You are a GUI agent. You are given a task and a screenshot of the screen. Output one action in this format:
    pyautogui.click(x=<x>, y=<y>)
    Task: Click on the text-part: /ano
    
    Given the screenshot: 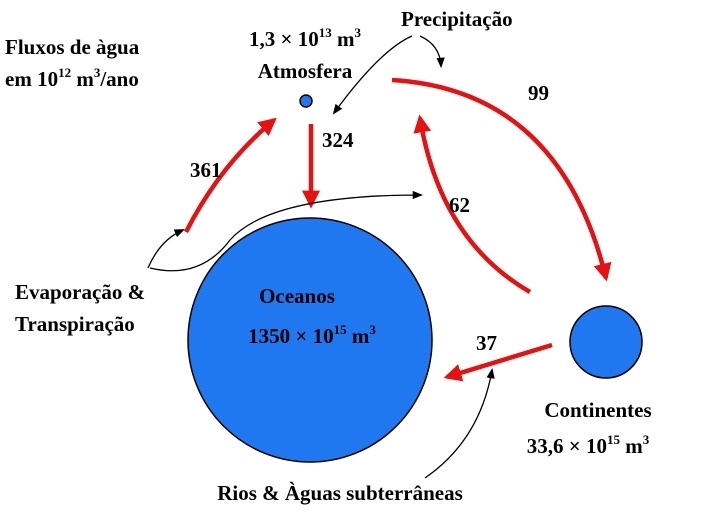 What is the action you would take?
    pyautogui.click(x=119, y=79)
    